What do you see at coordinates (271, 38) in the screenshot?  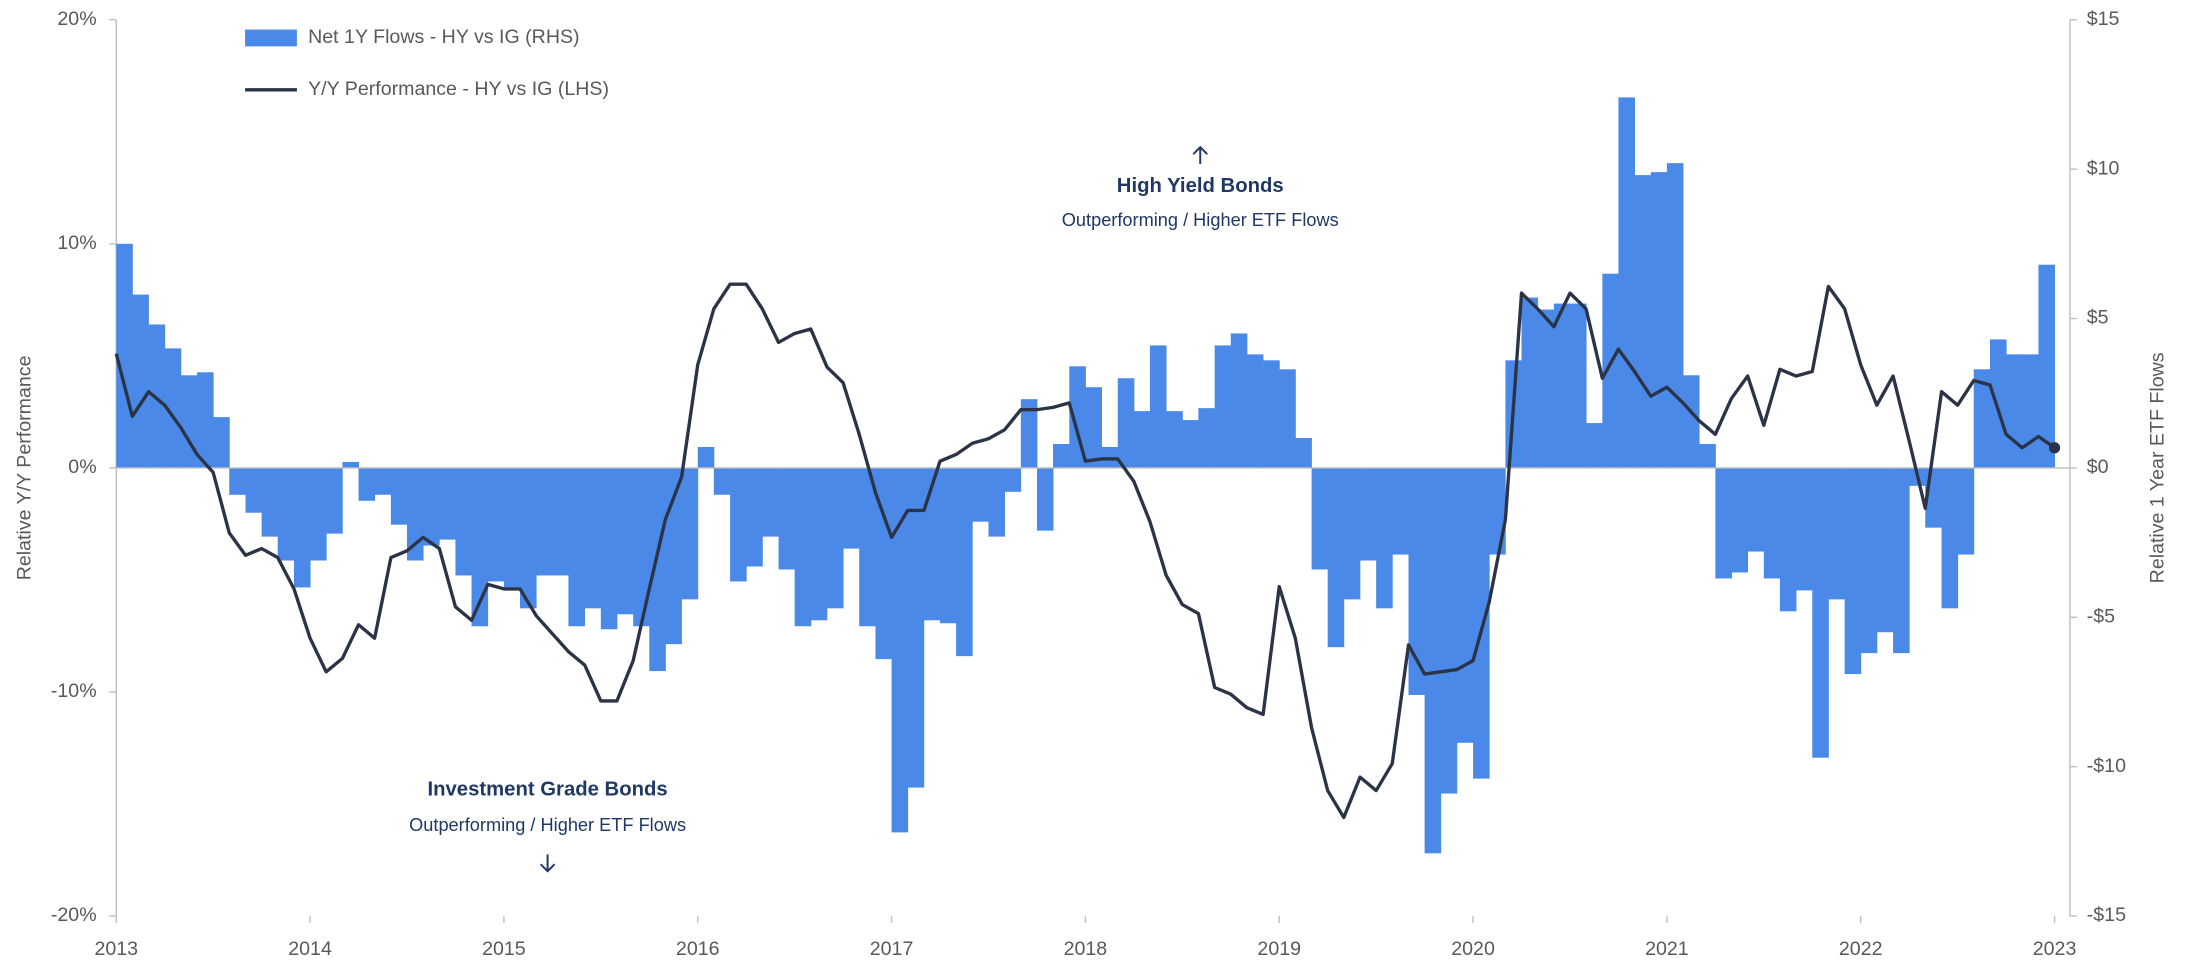 I see `legend-swatch` at bounding box center [271, 38].